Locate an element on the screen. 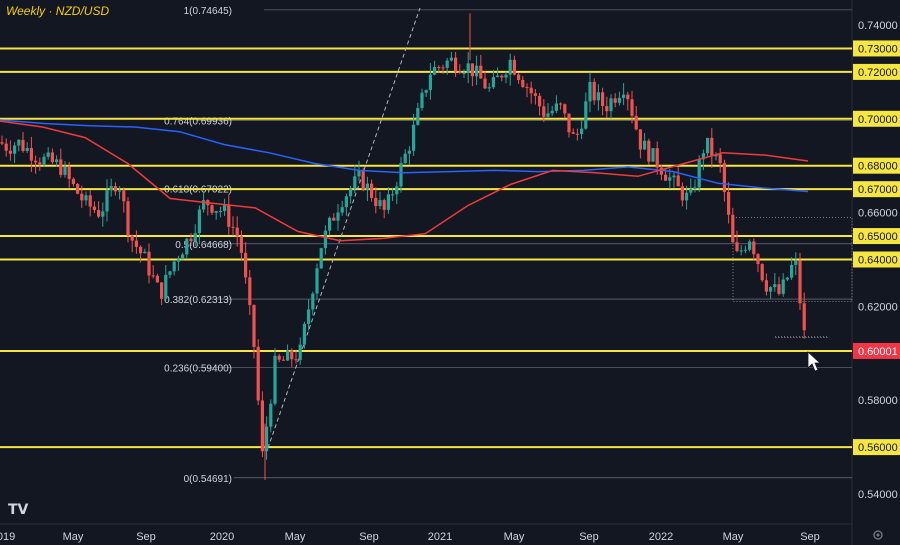 This screenshot has height=545, width=900. chart-title: Weekly · NZD/USD is located at coordinates (58, 11).